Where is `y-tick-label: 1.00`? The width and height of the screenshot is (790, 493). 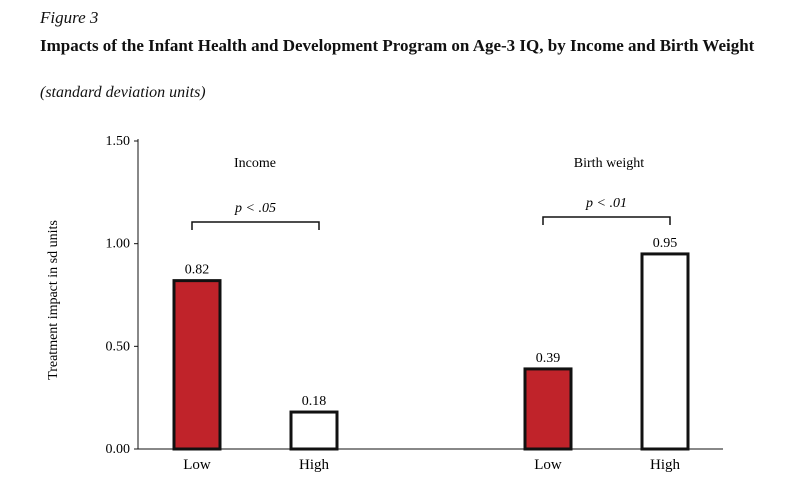 y-tick-label: 1.00 is located at coordinates (118, 244).